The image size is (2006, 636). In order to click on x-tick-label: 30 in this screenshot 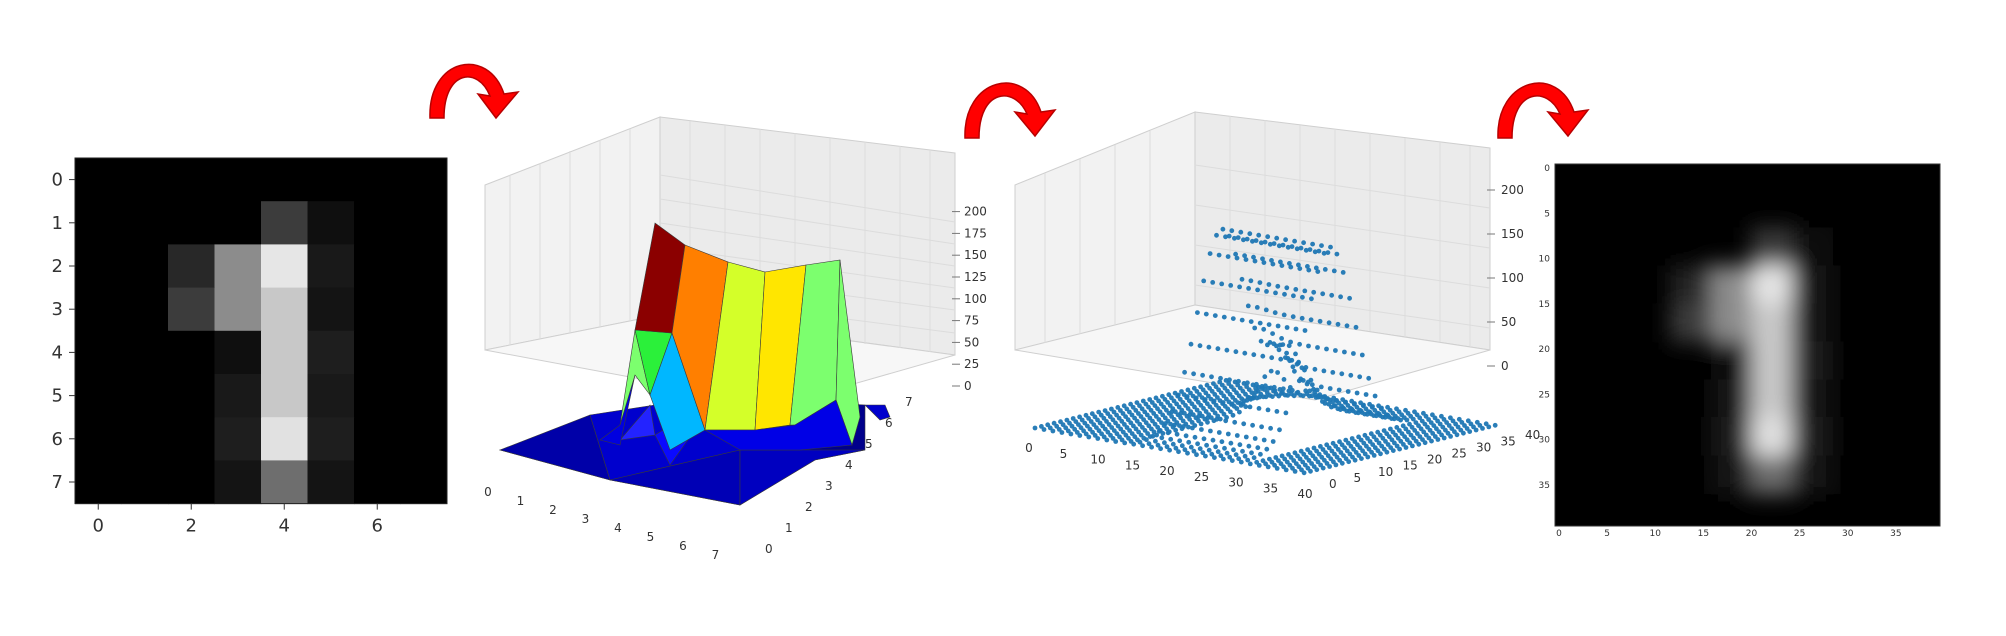, I will do `click(1848, 534)`.